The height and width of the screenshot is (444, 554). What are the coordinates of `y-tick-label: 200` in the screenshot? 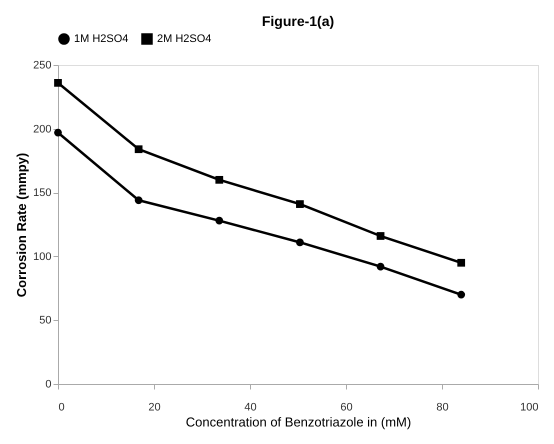 It's located at (42, 129).